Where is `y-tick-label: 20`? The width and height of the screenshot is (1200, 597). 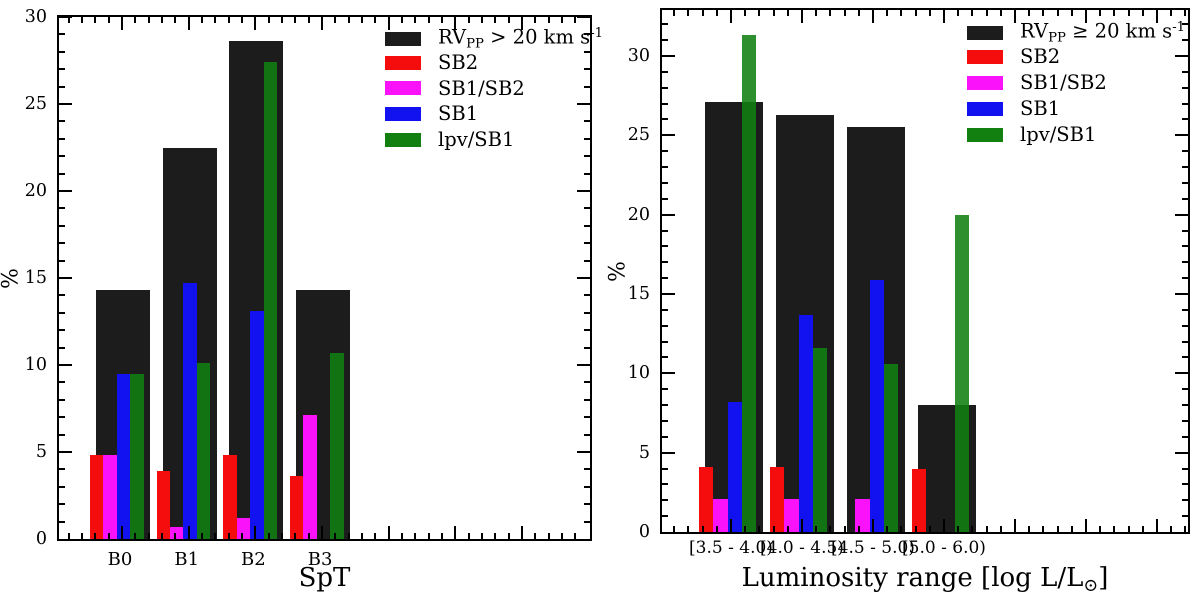 y-tick-label: 20 is located at coordinates (35, 191).